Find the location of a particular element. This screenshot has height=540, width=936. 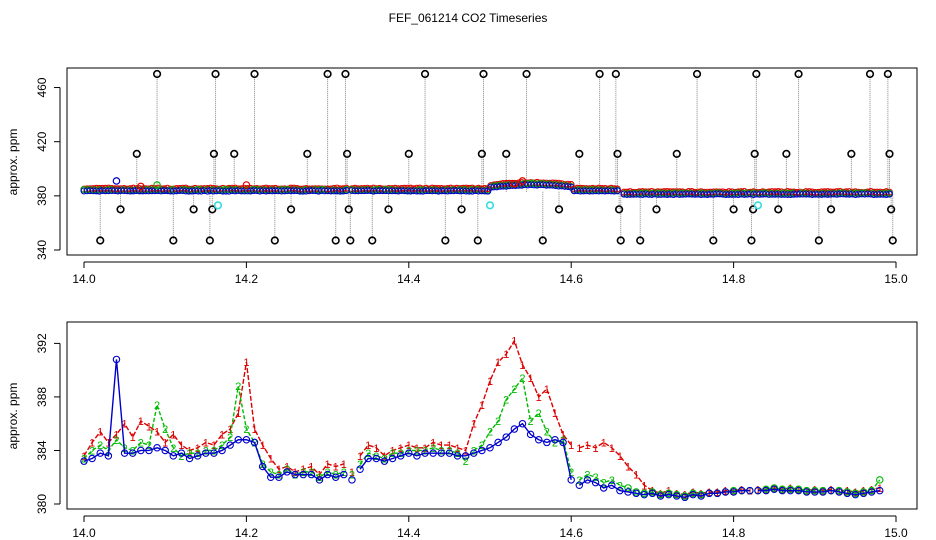

bottom-y-tick-label: 384 is located at coordinates (42, 450).